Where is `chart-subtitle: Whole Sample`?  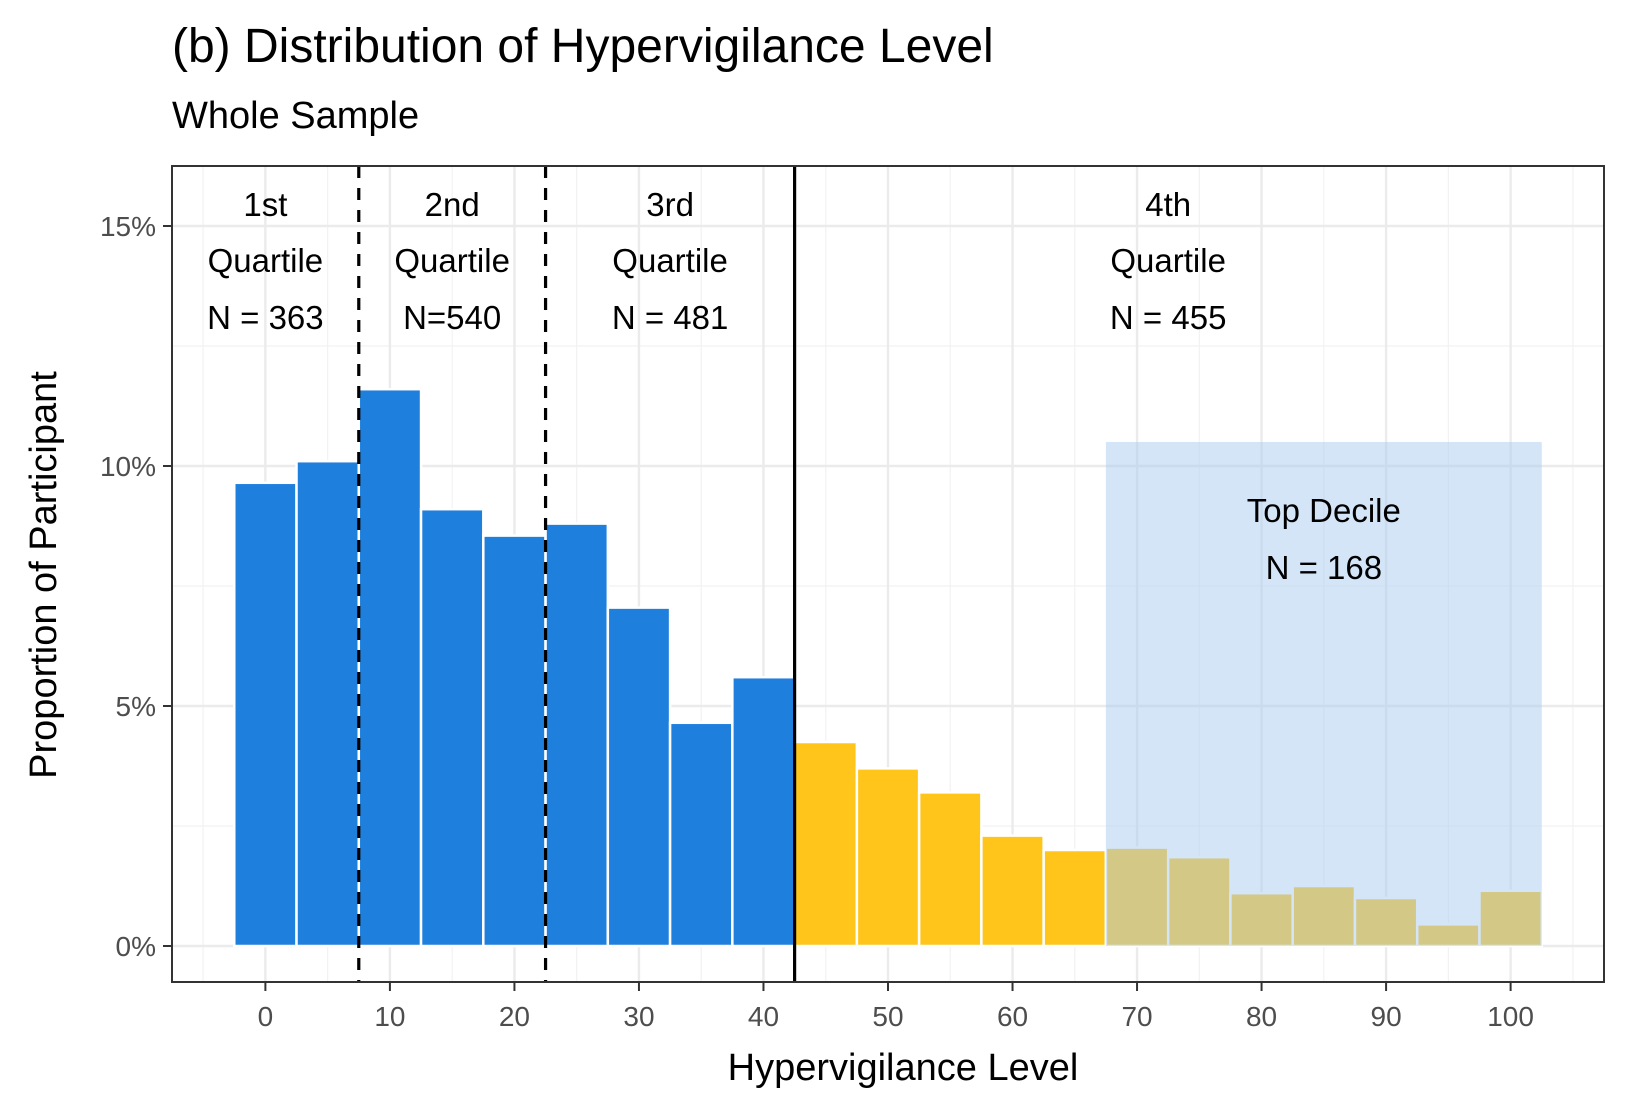 chart-subtitle: Whole Sample is located at coordinates (295, 116).